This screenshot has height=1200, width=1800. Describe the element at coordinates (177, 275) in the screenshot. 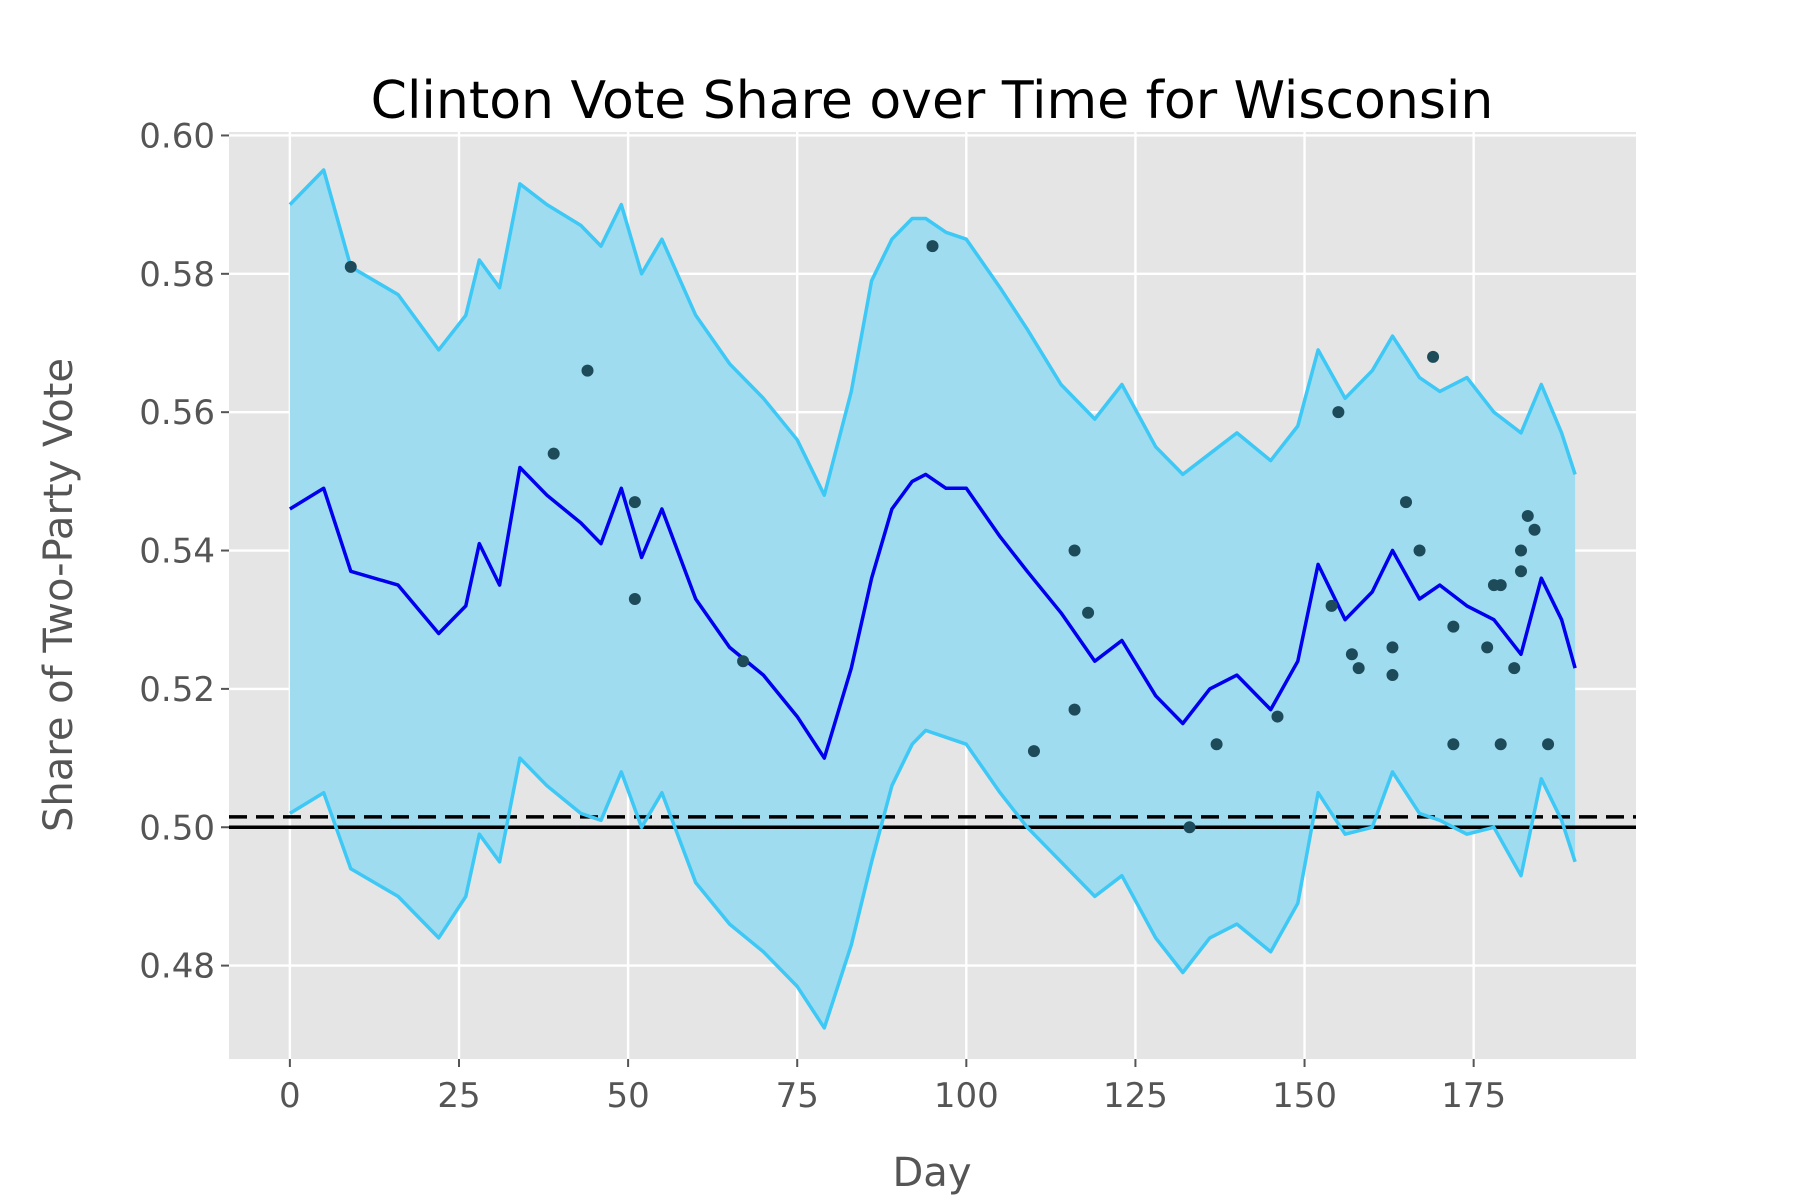

I see `y-tick-label: 0.58` at that location.